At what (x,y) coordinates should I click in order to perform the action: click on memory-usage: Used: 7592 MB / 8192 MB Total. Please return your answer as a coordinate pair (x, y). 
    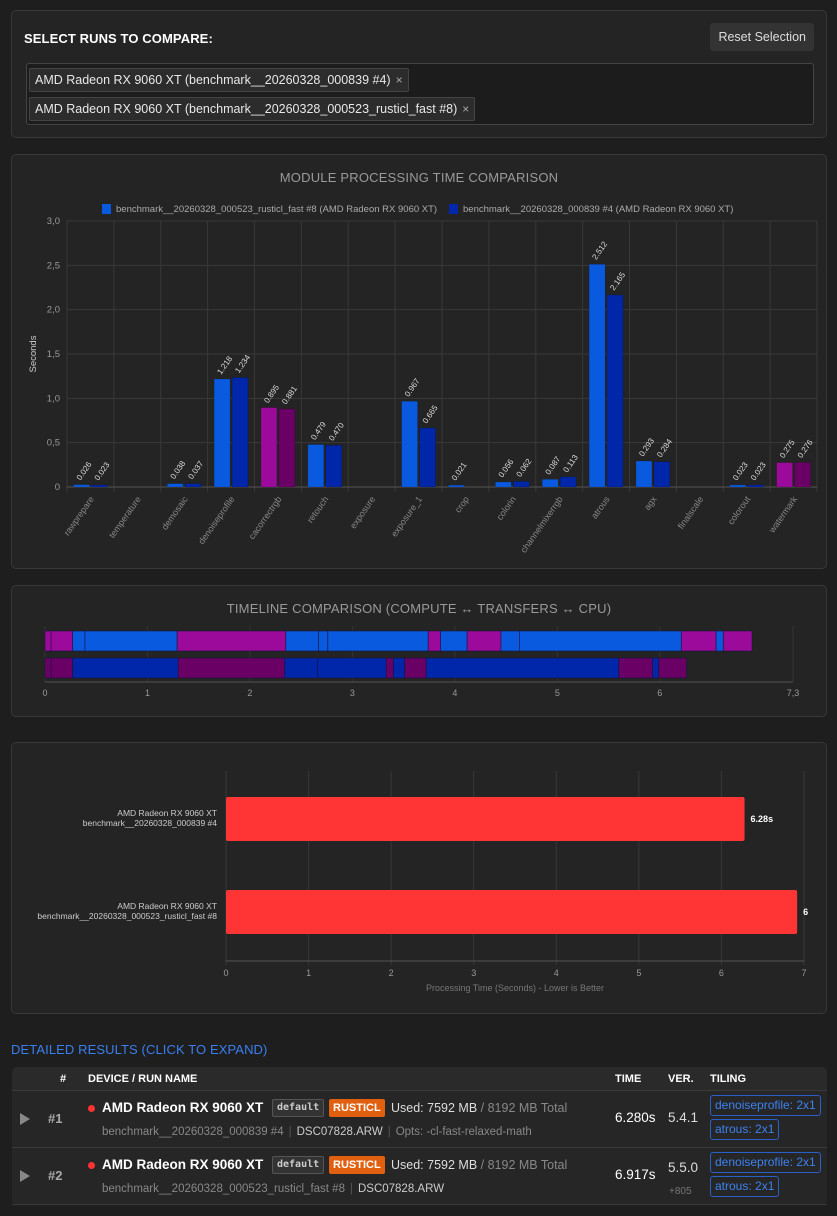
    Looking at the image, I should click on (479, 1108).